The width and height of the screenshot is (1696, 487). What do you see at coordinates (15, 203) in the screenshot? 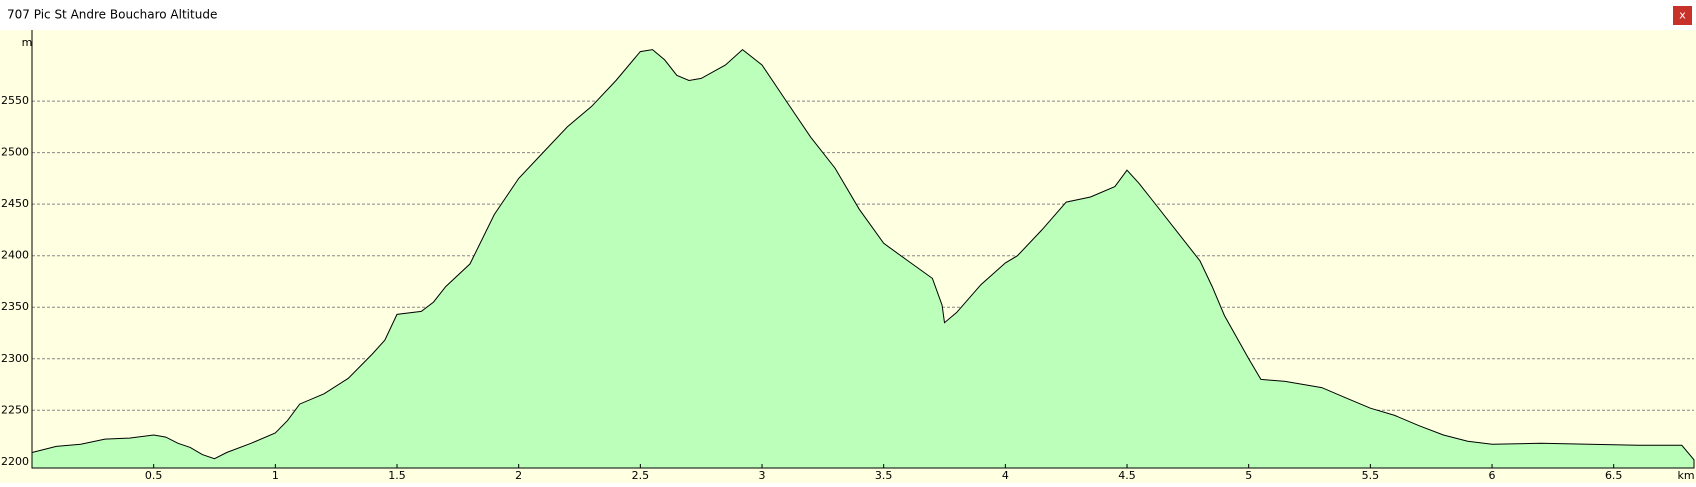
I see `y-tick-label: 2450` at bounding box center [15, 203].